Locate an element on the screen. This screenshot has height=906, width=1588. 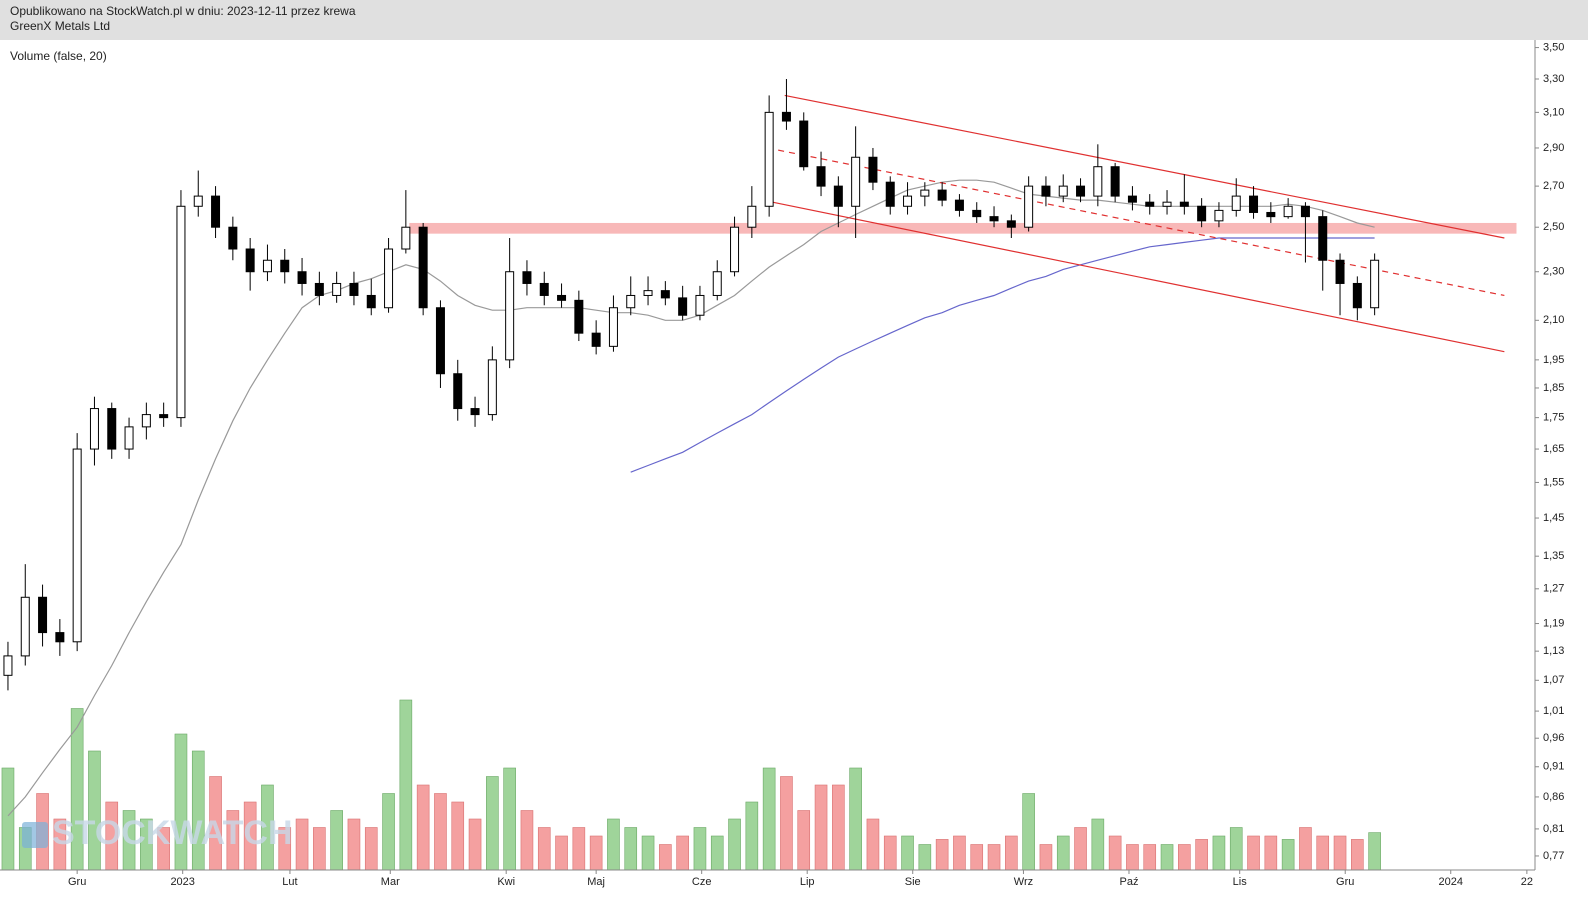
y-tick-label: 1,13 is located at coordinates (1553, 651).